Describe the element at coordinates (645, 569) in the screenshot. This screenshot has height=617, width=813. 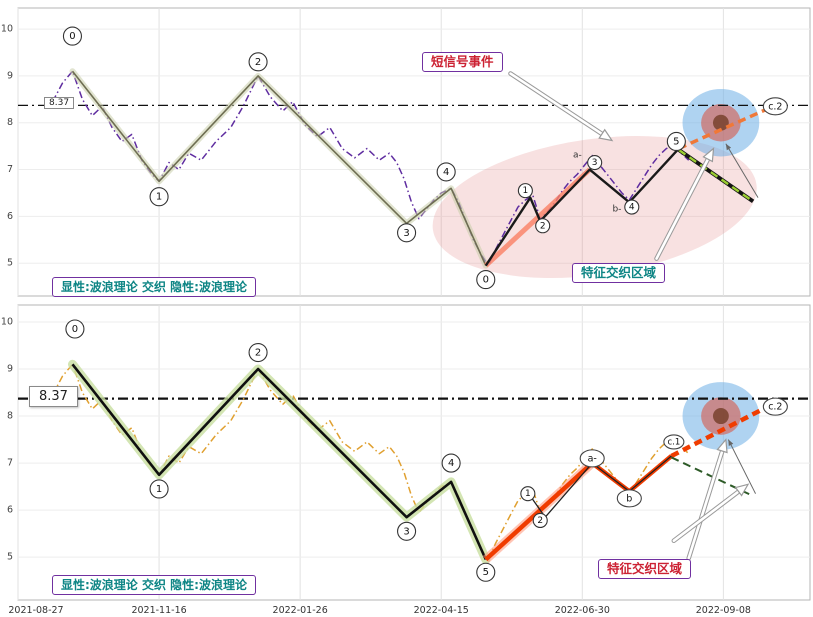
I see `weave-region-callout-bottom: 特征交织区域` at that location.